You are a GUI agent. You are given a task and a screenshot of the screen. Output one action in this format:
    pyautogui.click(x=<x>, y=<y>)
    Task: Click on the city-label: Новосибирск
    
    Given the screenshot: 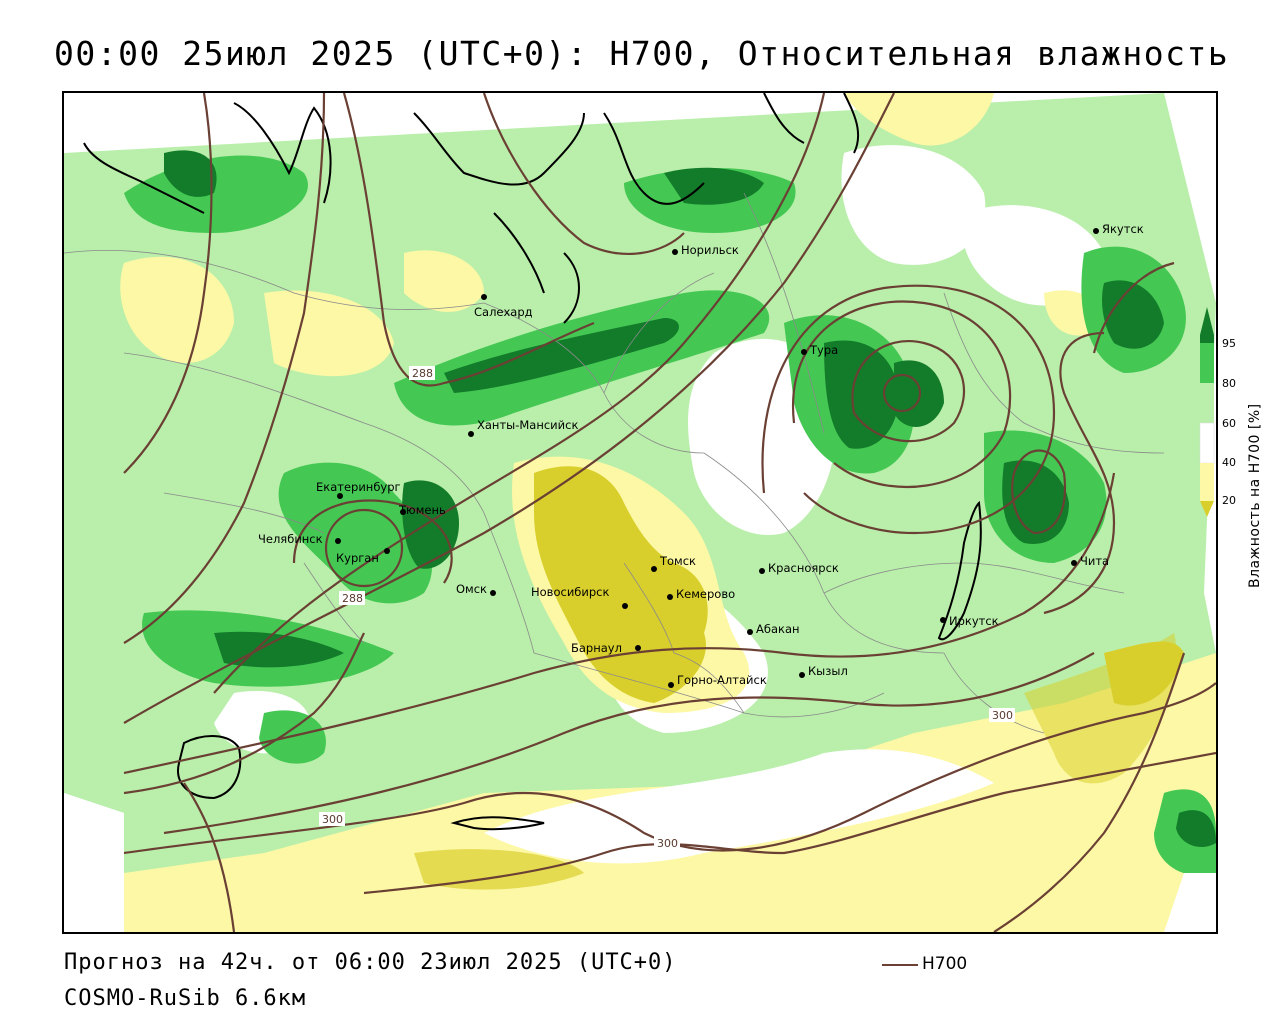 What is the action you would take?
    pyautogui.click(x=570, y=592)
    